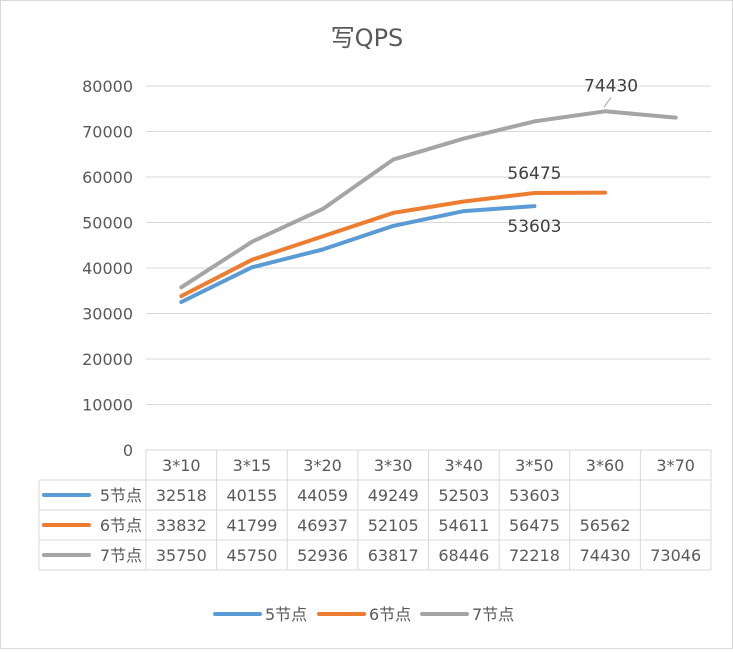 The width and height of the screenshot is (733, 652). Describe the element at coordinates (464, 465) in the screenshot. I see `category-label: 3*40` at that location.